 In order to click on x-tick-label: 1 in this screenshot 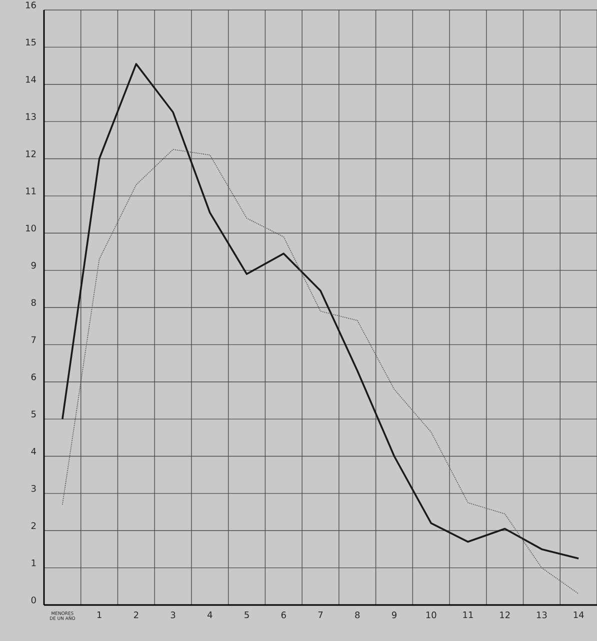, I will do `click(99, 615)`.